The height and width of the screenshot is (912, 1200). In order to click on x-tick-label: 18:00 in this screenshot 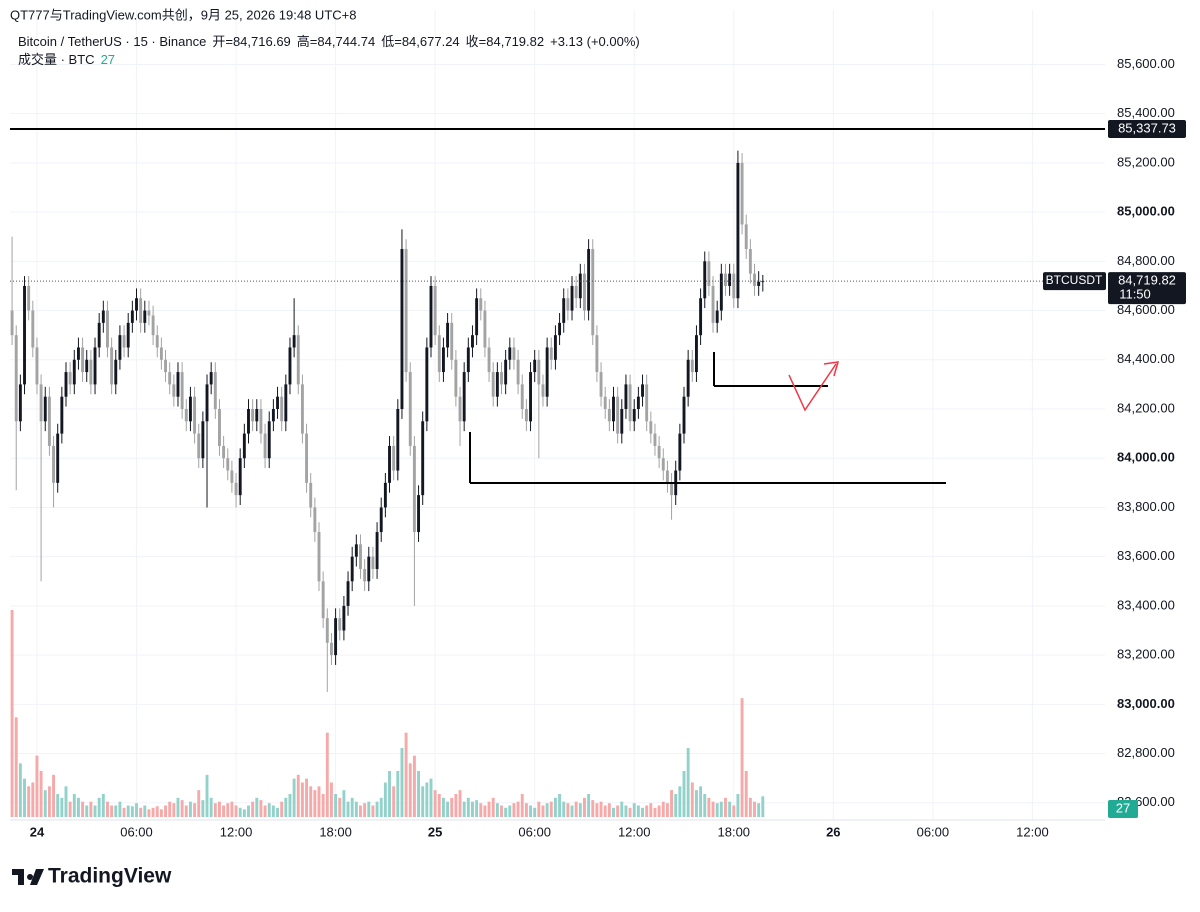, I will do `click(335, 831)`.